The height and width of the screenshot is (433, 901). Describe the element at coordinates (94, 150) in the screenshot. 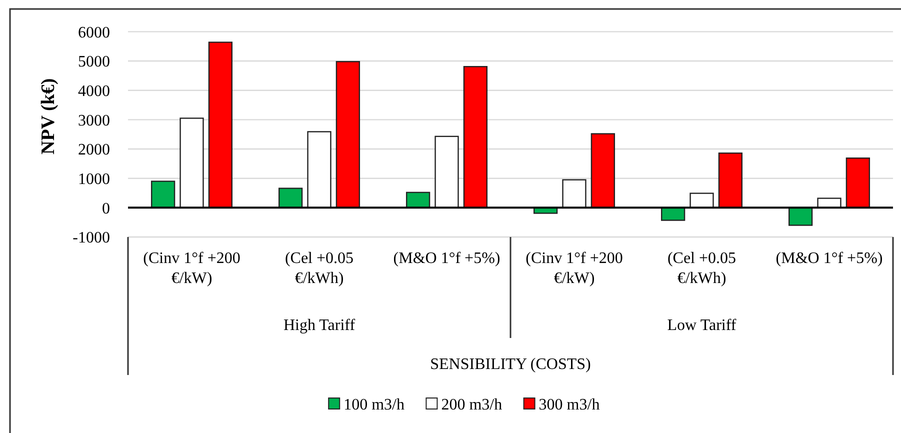

I see `y-tick-label: 2000` at that location.